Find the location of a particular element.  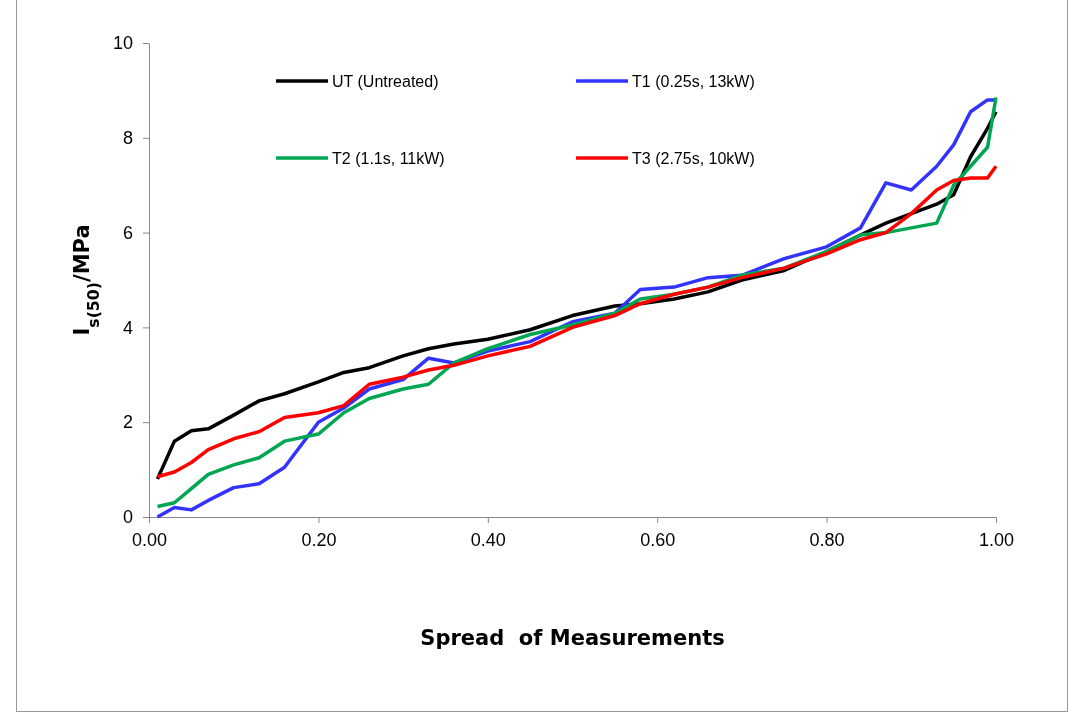

legend-label: T1 (0.25s, 13kW) is located at coordinates (693, 81).